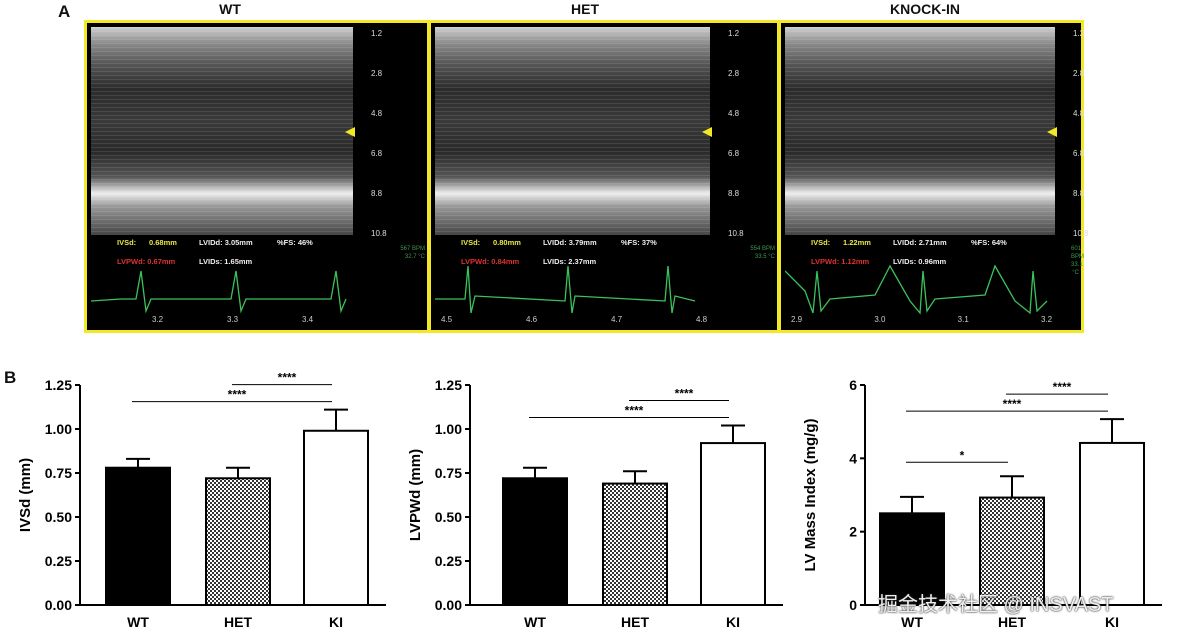 This screenshot has height=634, width=1184. What do you see at coordinates (532, 319) in the screenshot?
I see `time-label: 4.6` at bounding box center [532, 319].